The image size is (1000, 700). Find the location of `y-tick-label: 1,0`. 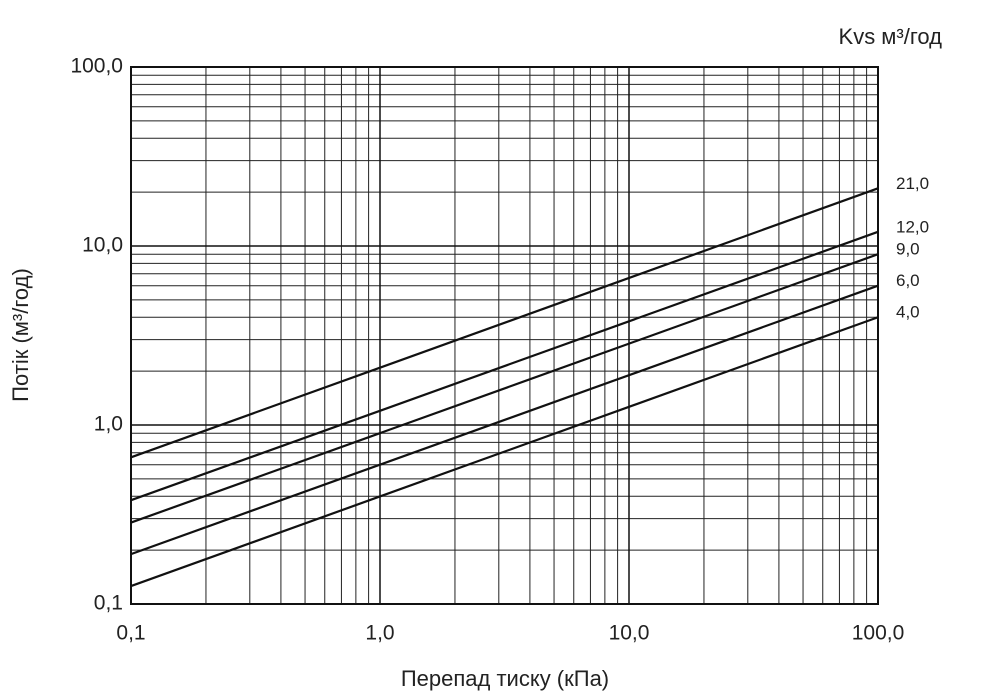

y-tick-label: 1,0 is located at coordinates (108, 424).